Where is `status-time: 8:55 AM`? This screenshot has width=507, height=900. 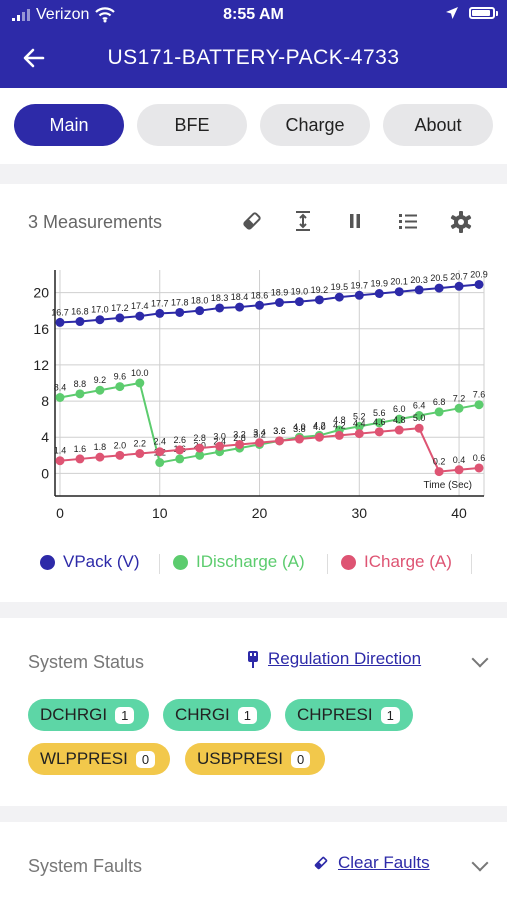 status-time: 8:55 AM is located at coordinates (253, 14).